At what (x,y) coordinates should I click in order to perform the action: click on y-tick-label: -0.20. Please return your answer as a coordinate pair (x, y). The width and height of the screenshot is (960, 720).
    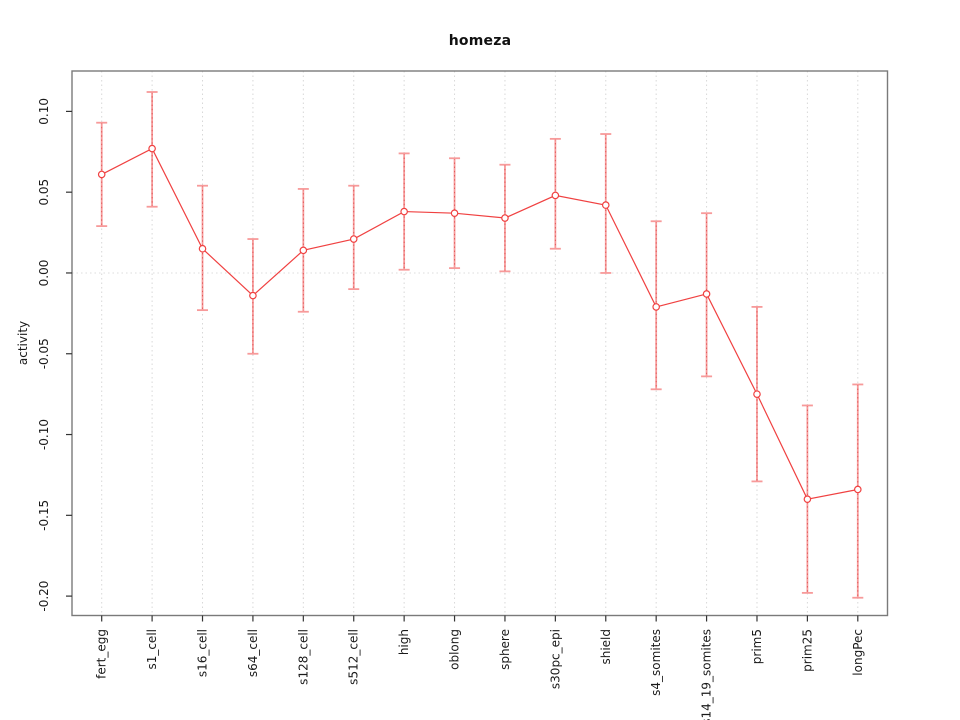
    Looking at the image, I should click on (44, 596).